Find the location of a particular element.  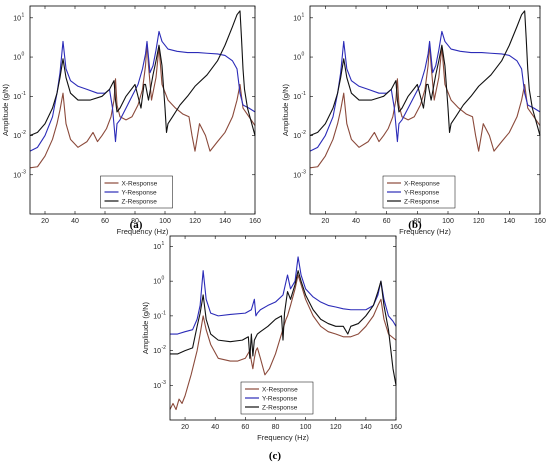

panel-label: (a) is located at coordinates (136, 225).